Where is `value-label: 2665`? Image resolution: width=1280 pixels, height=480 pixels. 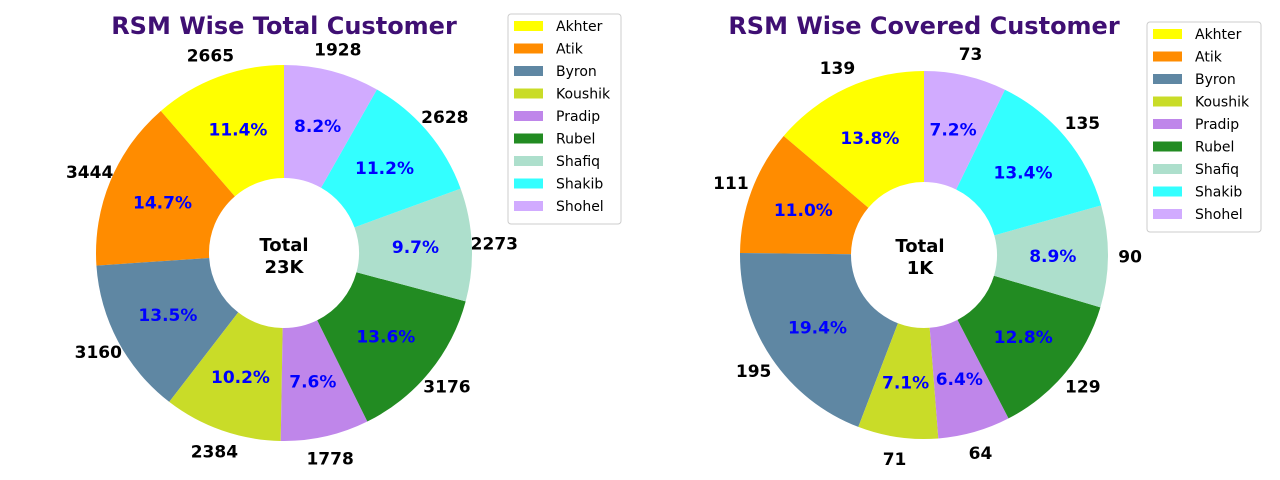
value-label: 2665 is located at coordinates (210, 57).